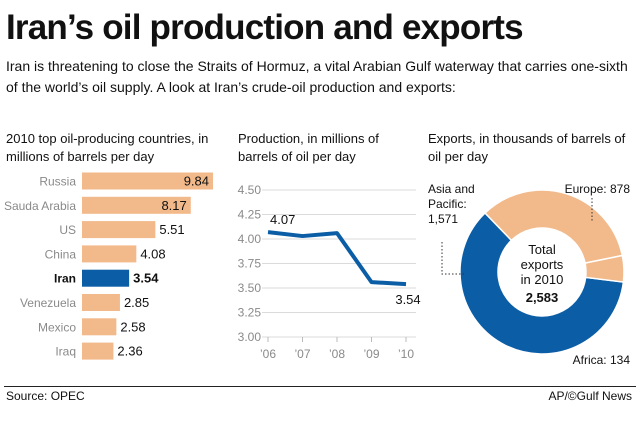 The image size is (640, 422). I want to click on y-tick-label: 3.75, so click(250, 264).